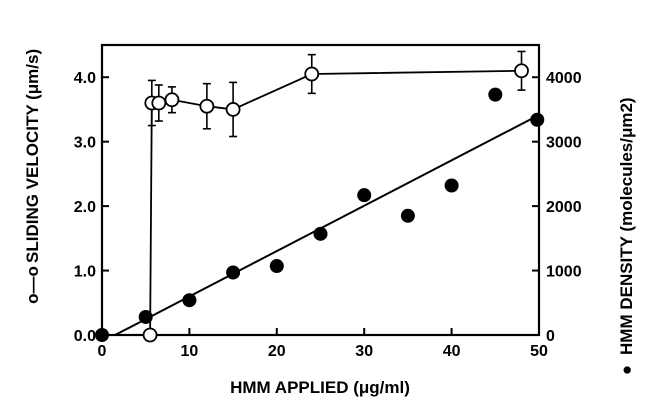  What do you see at coordinates (320, 387) in the screenshot?
I see `x-axis-title: HMM APPLIED (μg/ml)` at bounding box center [320, 387].